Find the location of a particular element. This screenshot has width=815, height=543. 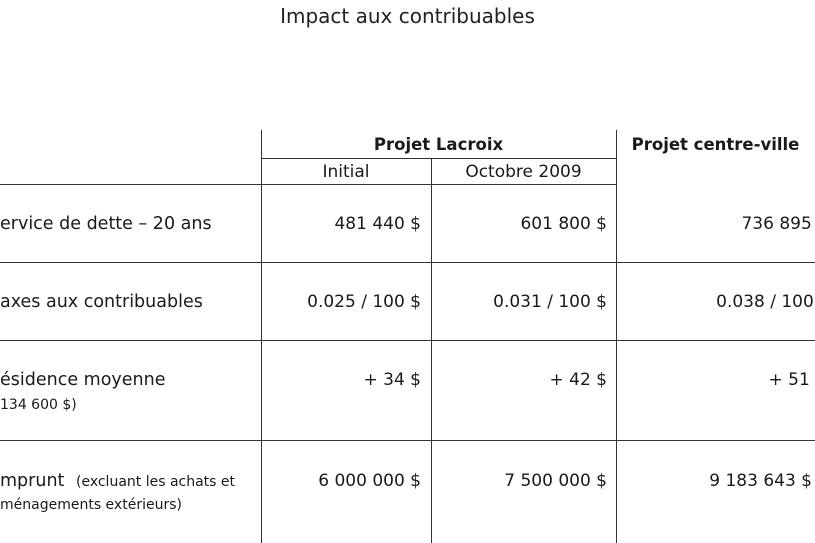

header-octobre-2009: Octobre 2009 is located at coordinates (523, 172).